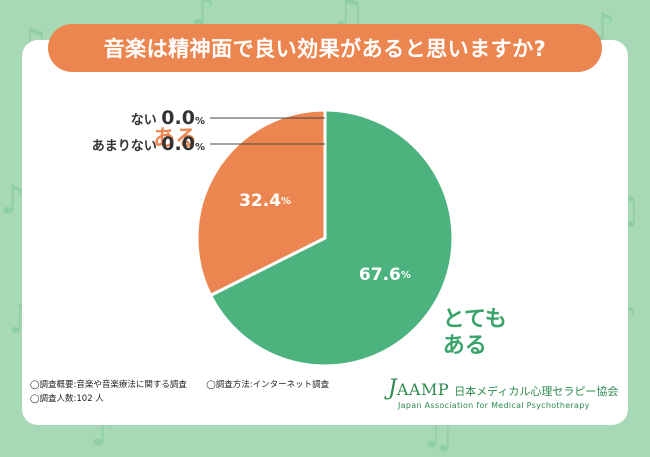 This screenshot has width=650, height=457. What do you see at coordinates (475, 332) in the screenshot?
I see `slice-category-label: とてもある` at bounding box center [475, 332].